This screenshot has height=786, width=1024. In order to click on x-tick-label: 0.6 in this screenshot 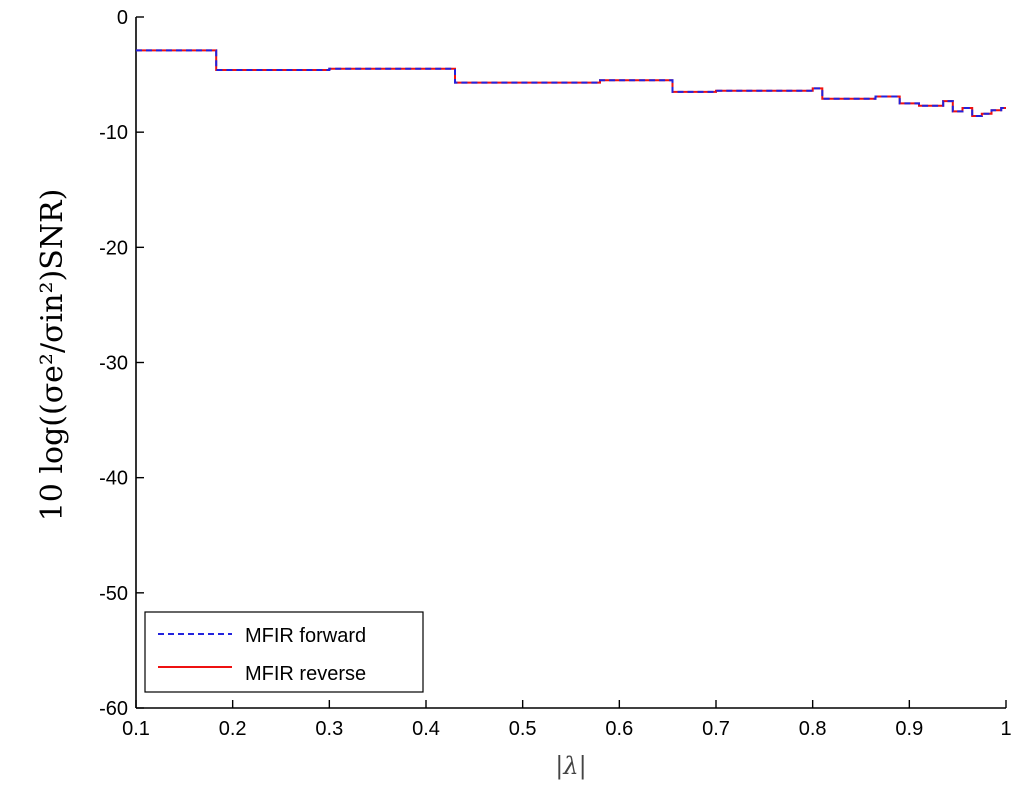, I will do `click(619, 729)`.